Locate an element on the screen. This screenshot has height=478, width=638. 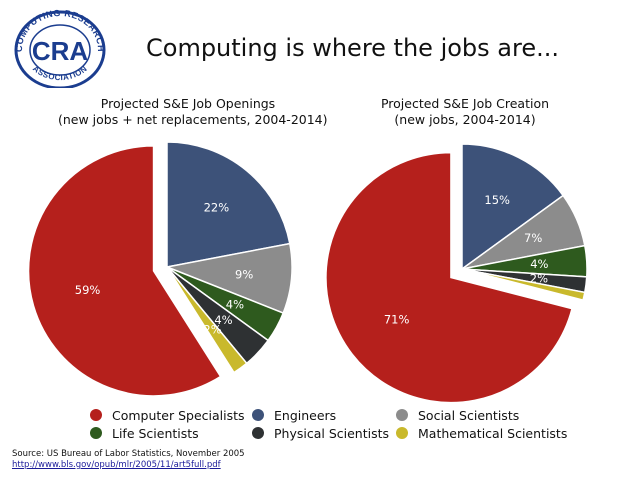
pie-openings-label-engineers: 22% is located at coordinates (217, 207).